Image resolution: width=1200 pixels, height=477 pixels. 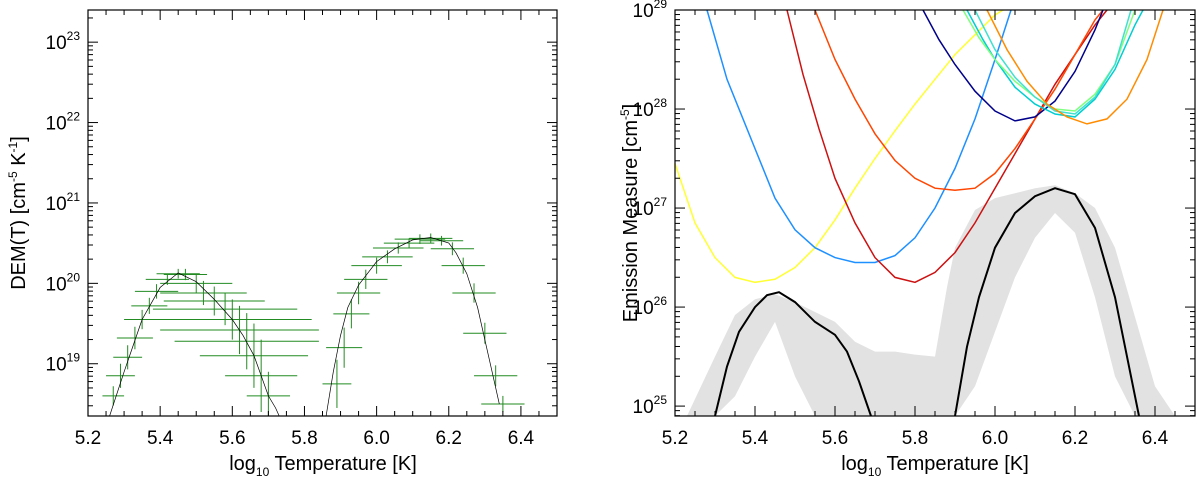 I want to click on dem-x-tick-label: 5.4, so click(x=160, y=438).